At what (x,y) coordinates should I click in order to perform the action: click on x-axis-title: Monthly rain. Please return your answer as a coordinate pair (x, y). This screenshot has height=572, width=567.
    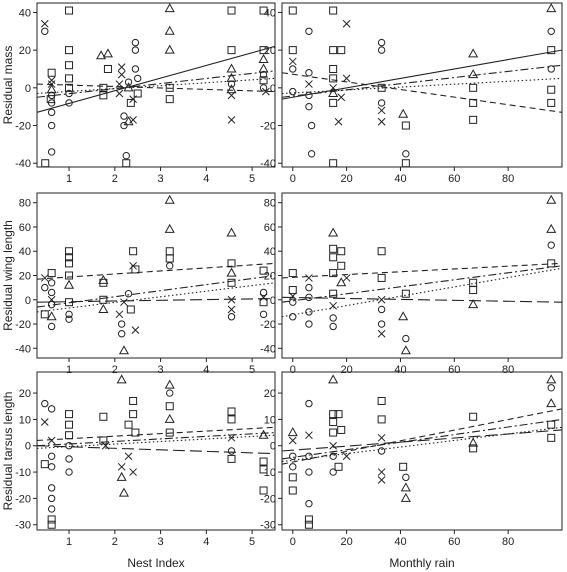
    Looking at the image, I should click on (421, 563).